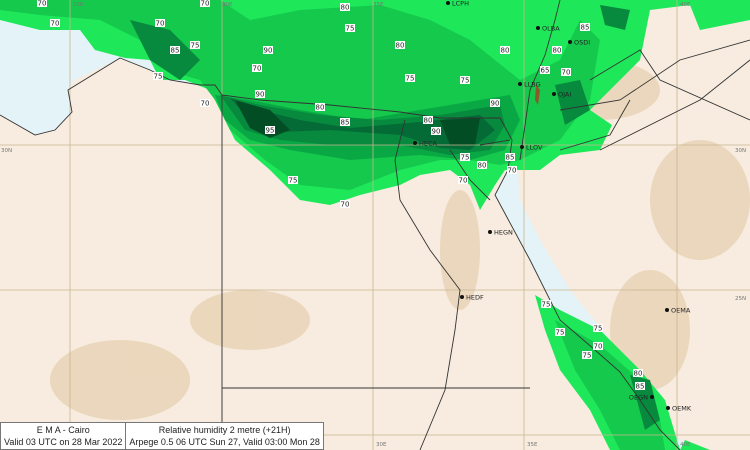 The image size is (750, 450). Describe the element at coordinates (638, 398) in the screenshot. I see `svg-text: OEGN` at that location.